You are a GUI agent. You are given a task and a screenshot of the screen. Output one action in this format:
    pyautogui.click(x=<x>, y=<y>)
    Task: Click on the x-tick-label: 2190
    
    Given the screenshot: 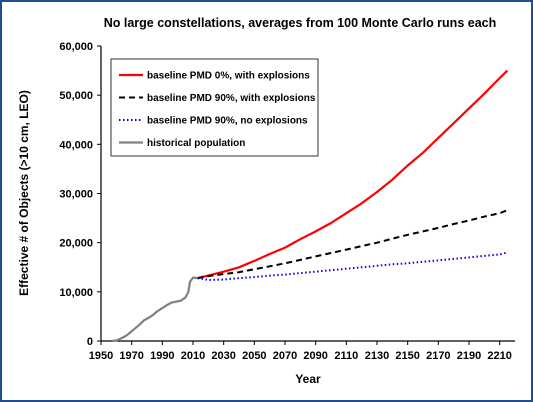 What is the action you would take?
    pyautogui.click(x=469, y=356)
    